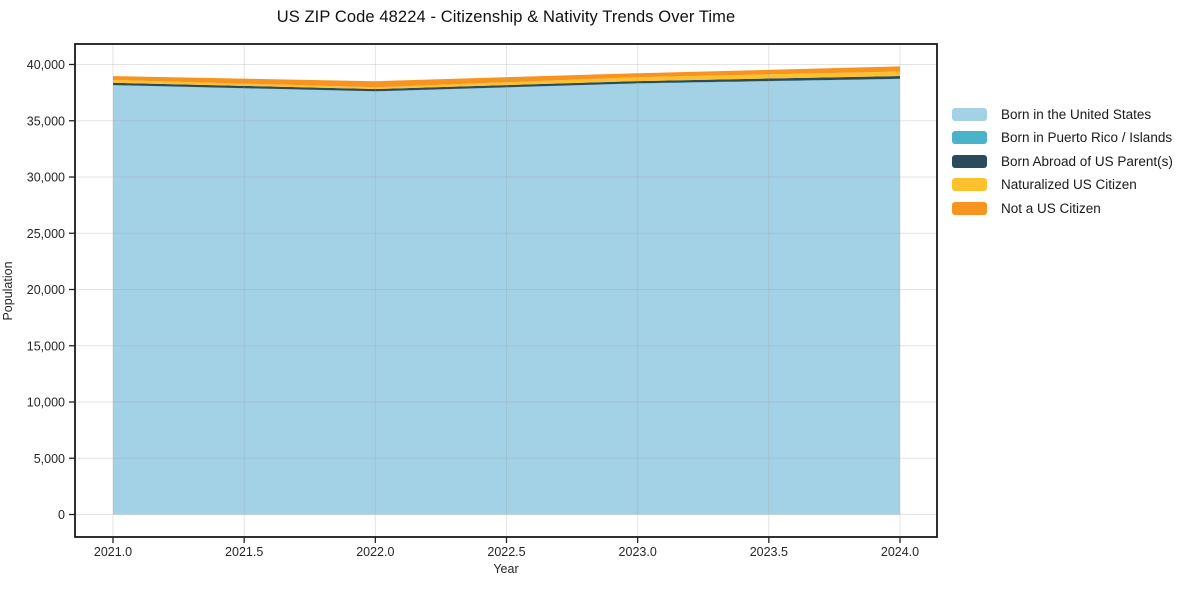 The height and width of the screenshot is (590, 1189). What do you see at coordinates (244, 552) in the screenshot?
I see `x-tick-label: 2021.5` at bounding box center [244, 552].